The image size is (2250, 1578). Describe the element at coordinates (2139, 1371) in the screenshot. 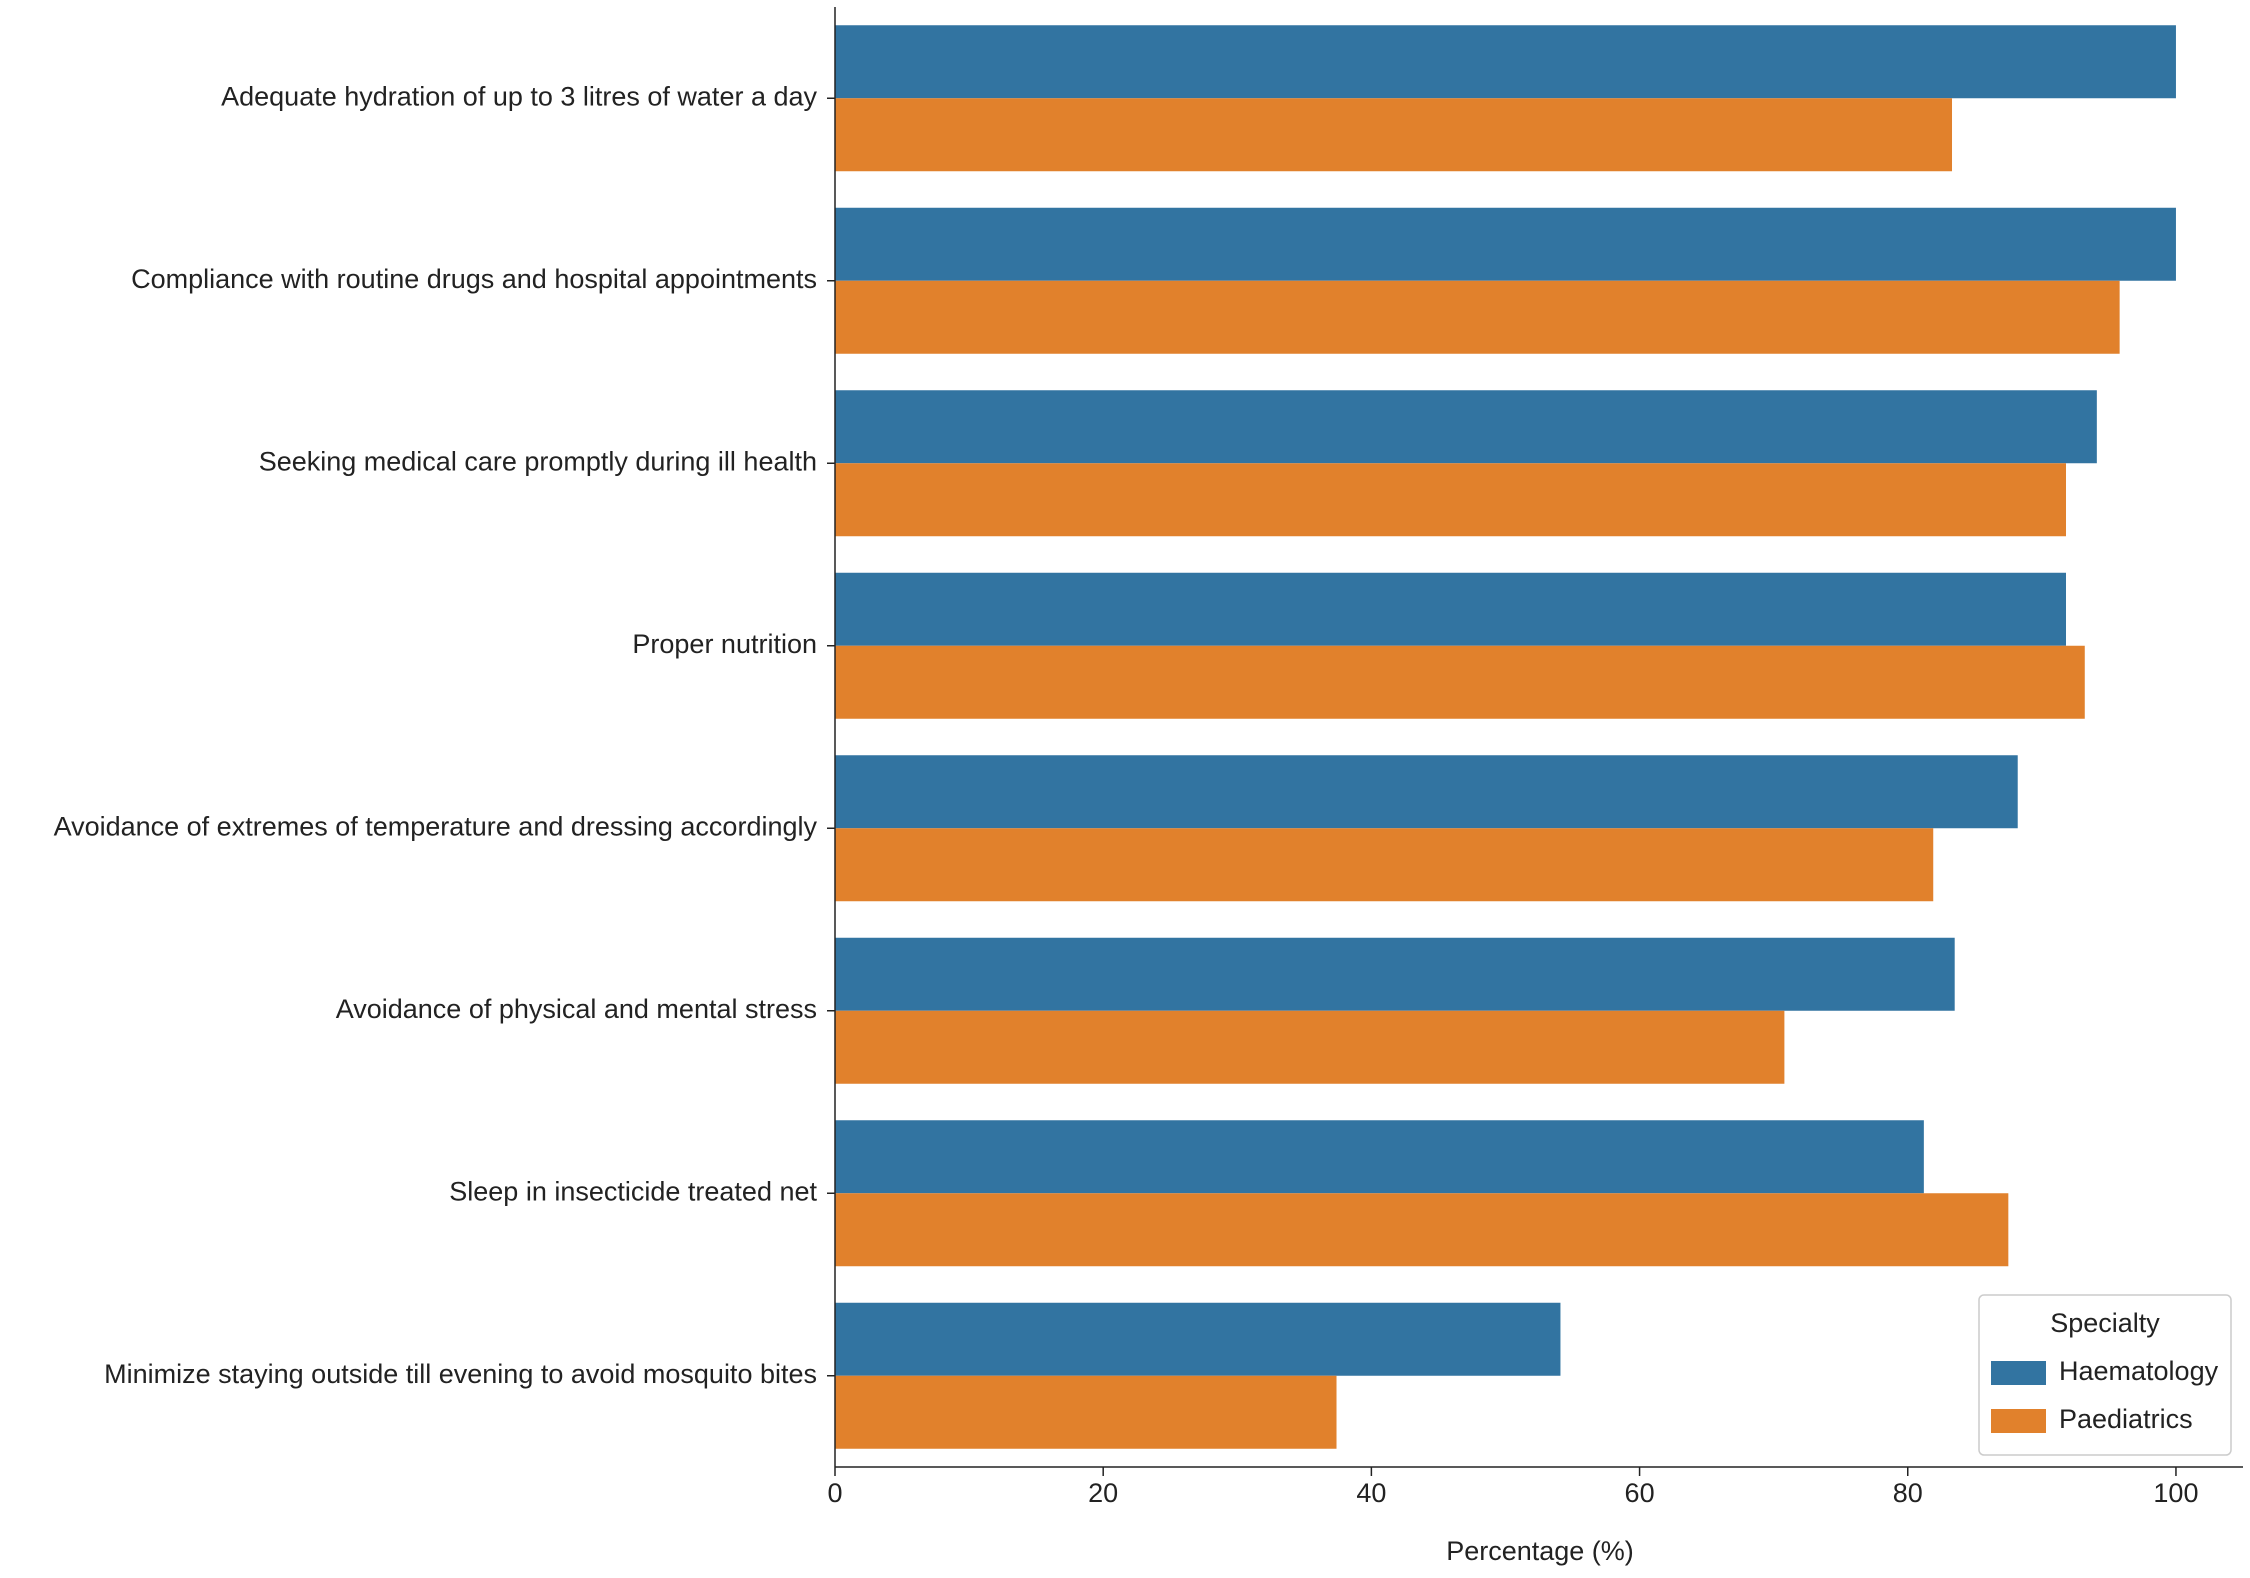

I see `legend-label: Haematology` at that location.